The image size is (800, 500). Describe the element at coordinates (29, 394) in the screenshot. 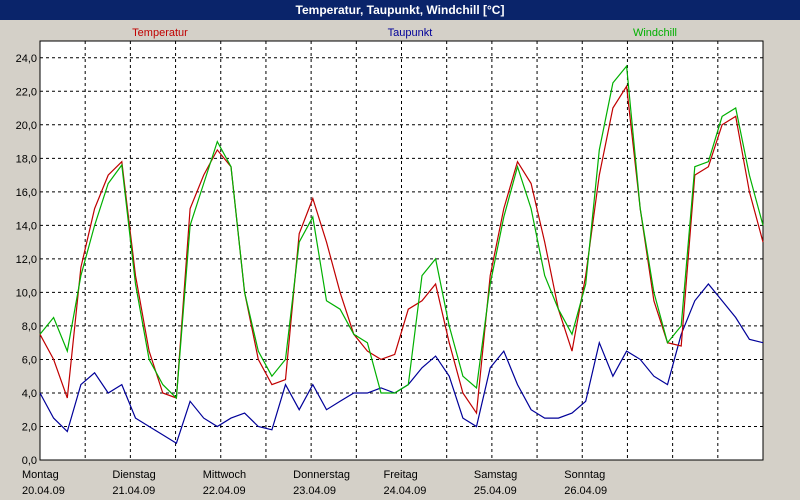

I see `y-tick-label: 4,0` at that location.